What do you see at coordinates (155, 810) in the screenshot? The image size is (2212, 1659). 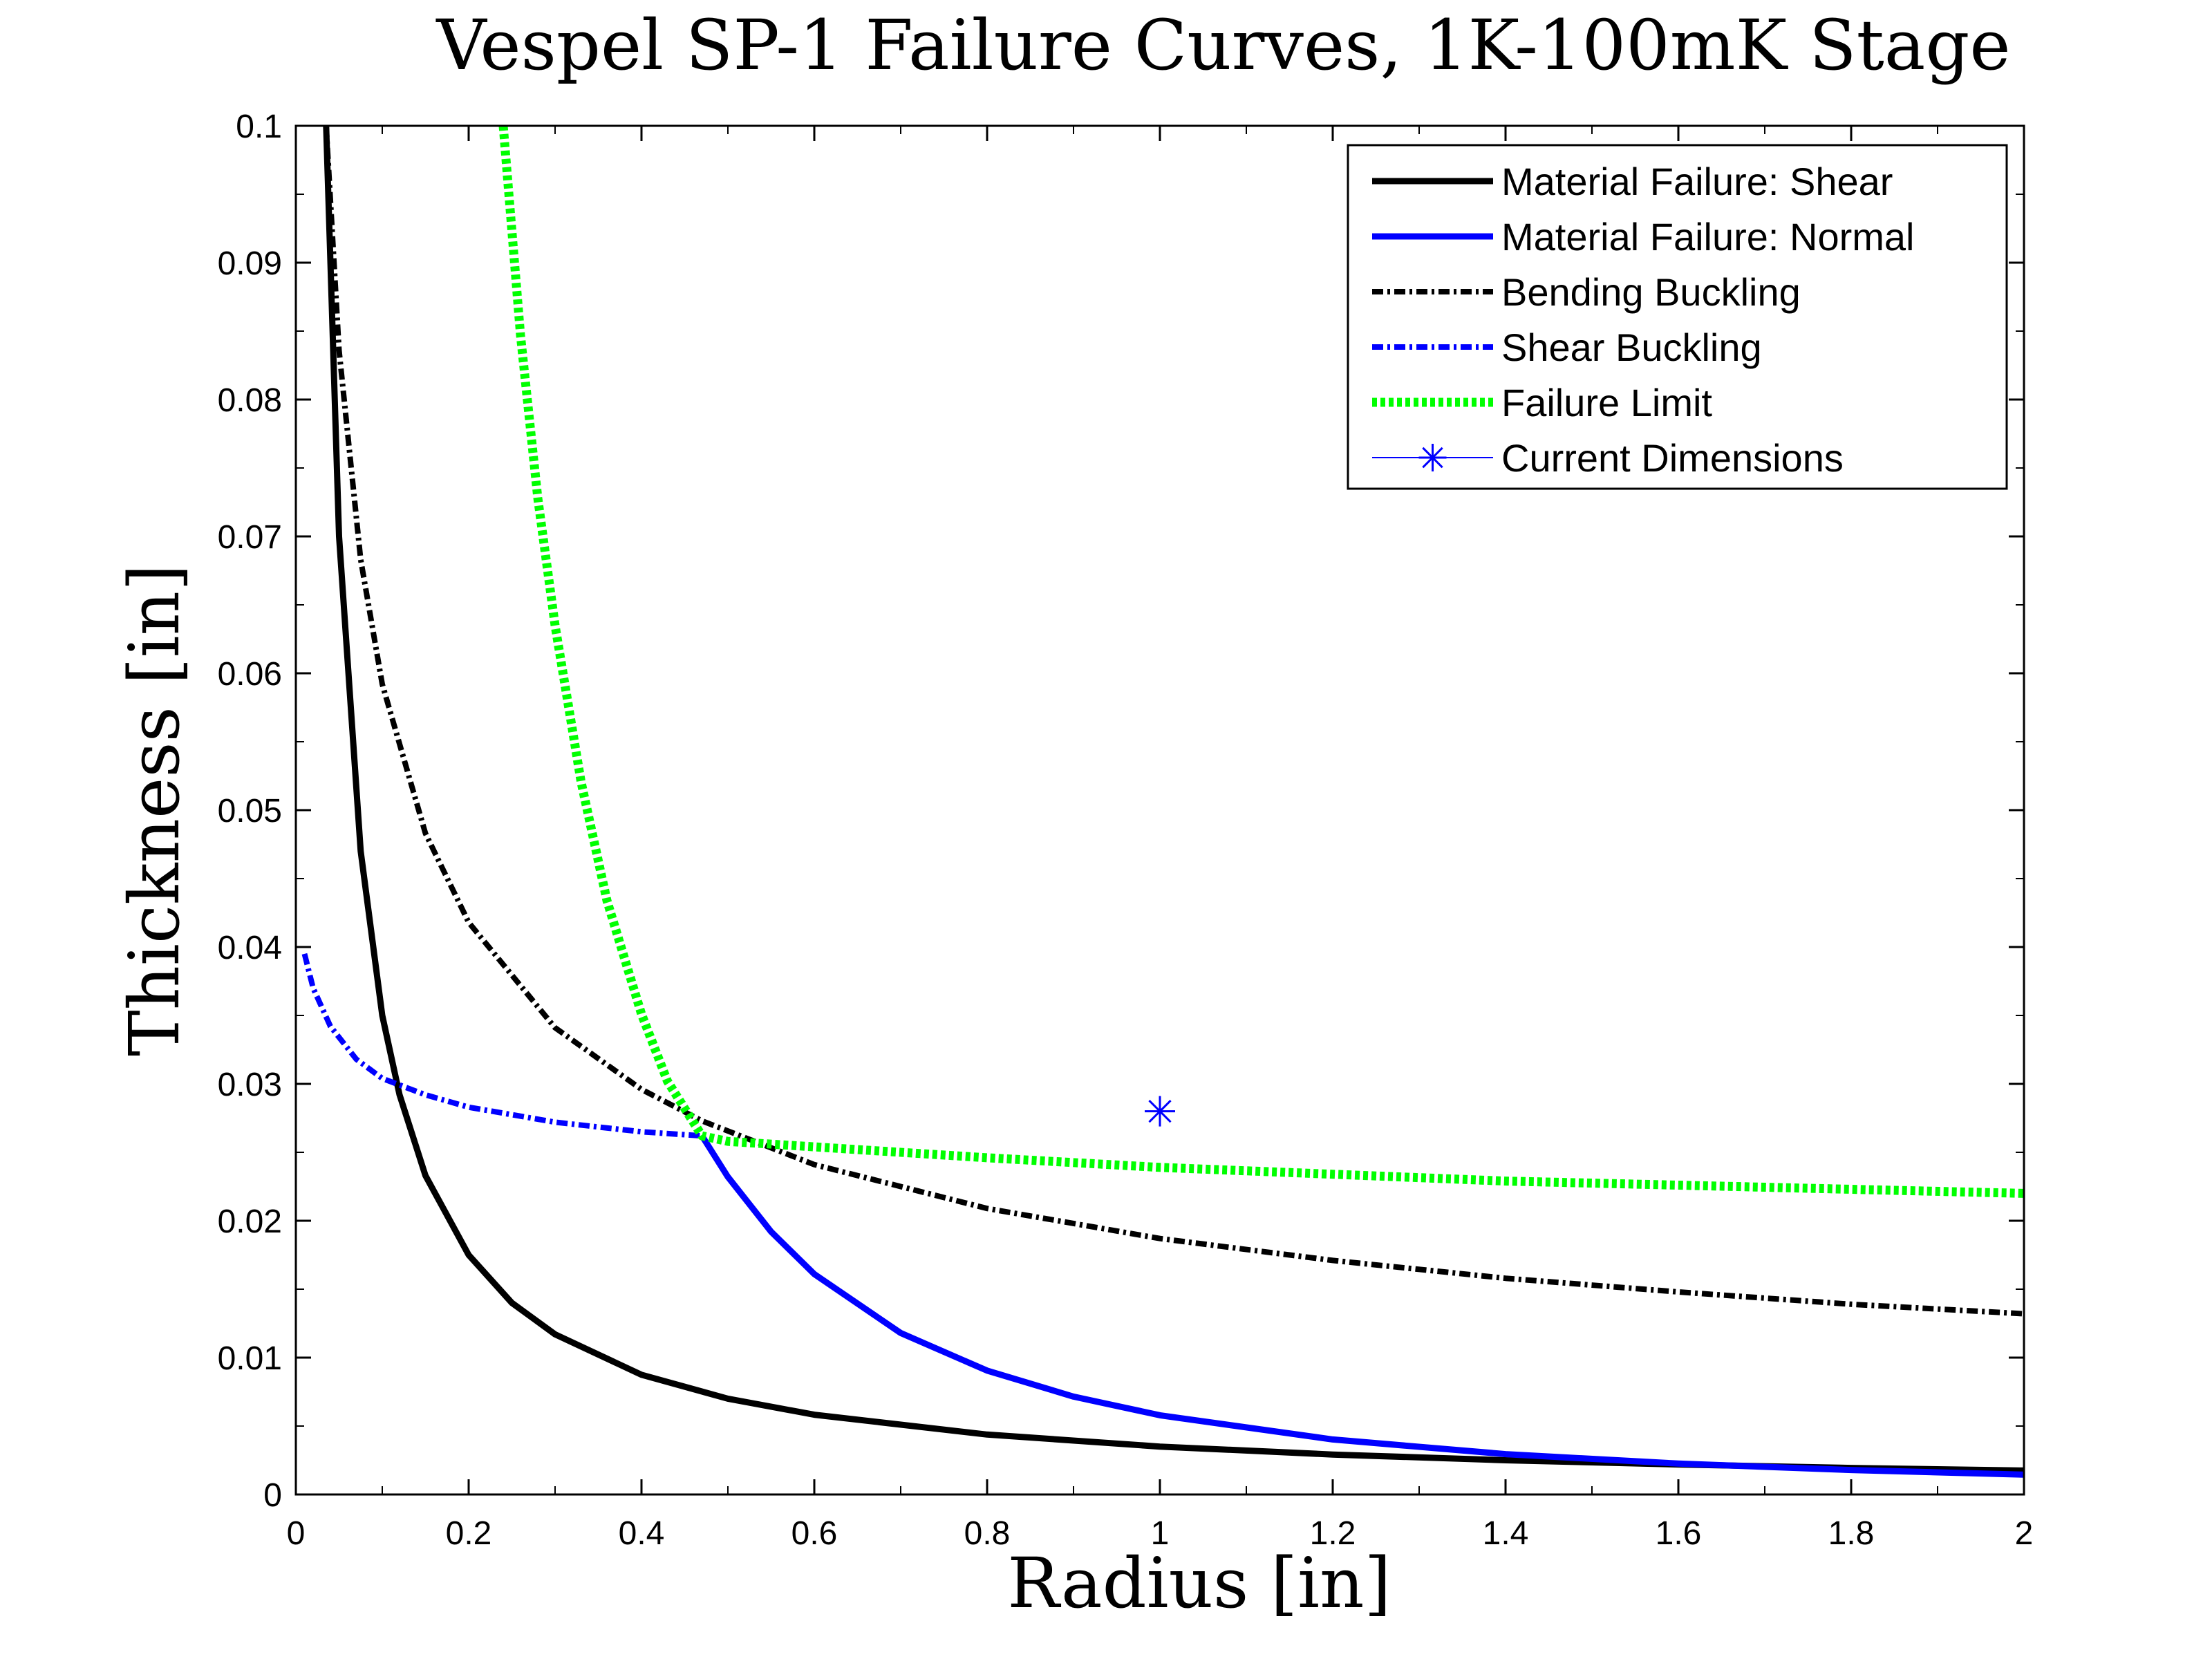 I see `y-axis-label: Thickness [in]` at bounding box center [155, 810].